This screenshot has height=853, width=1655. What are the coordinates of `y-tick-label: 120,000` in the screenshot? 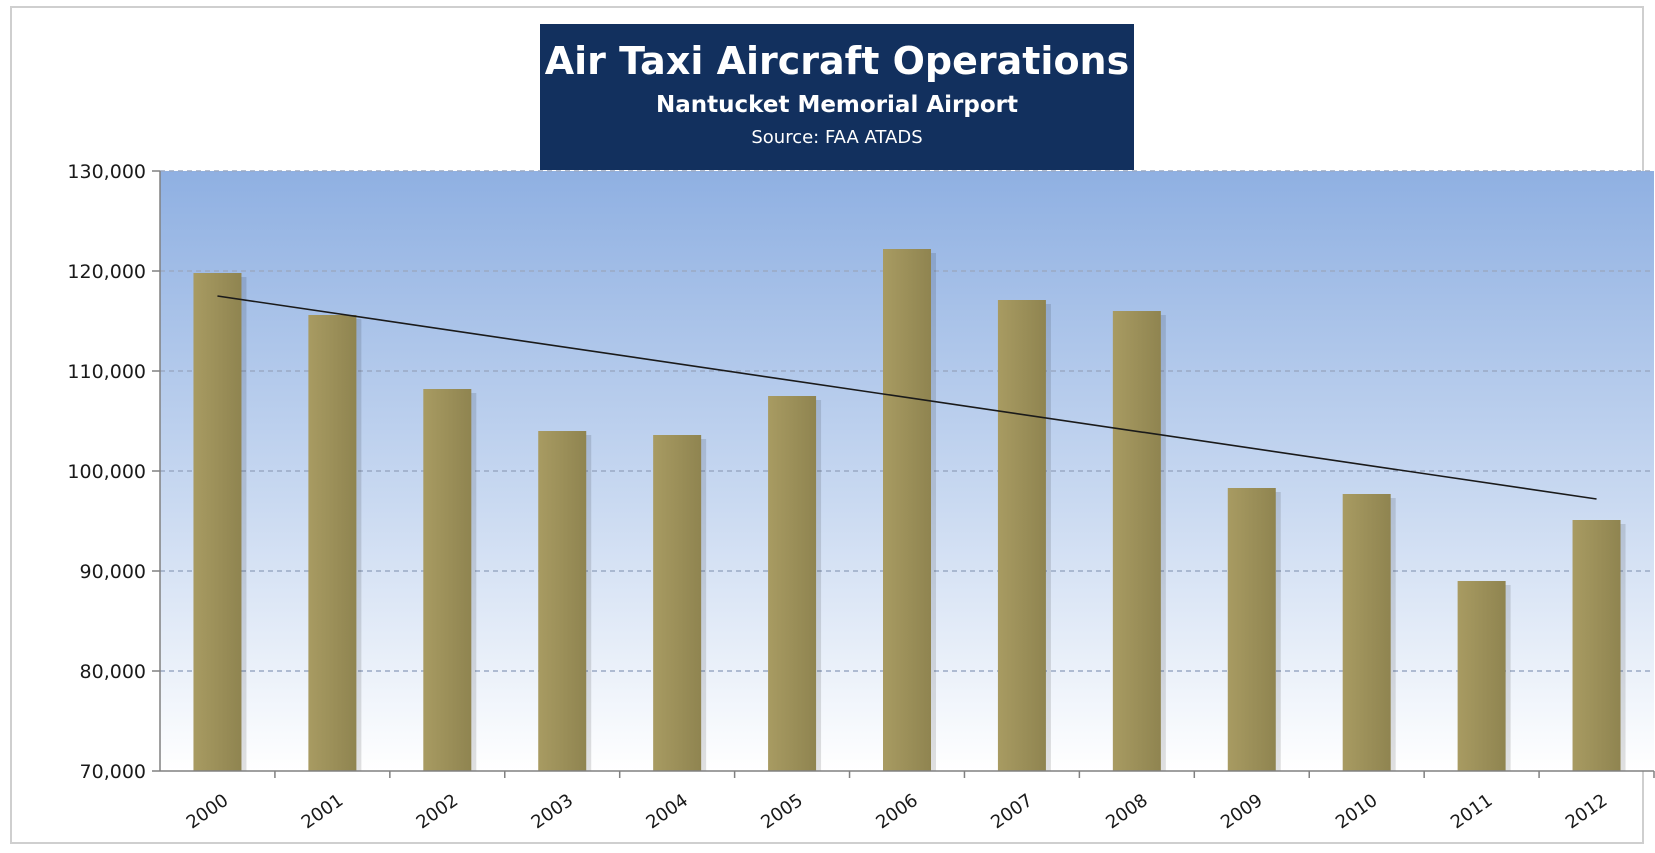 It's located at (106, 272).